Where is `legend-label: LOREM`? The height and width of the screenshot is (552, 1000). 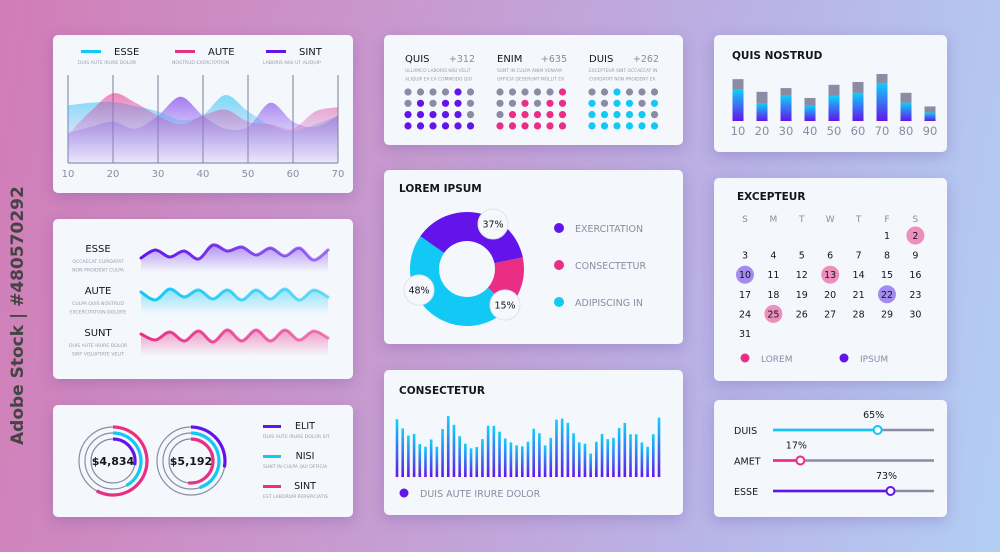
legend-label: LOREM is located at coordinates (776, 360).